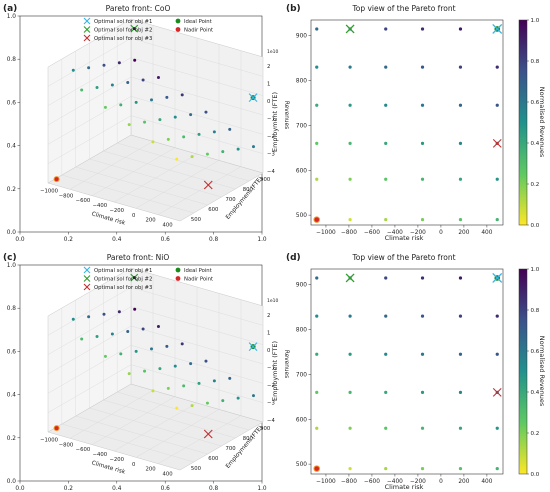 The height and width of the screenshot is (492, 550). I want to click on z-tick-label: −4, so click(271, 421).